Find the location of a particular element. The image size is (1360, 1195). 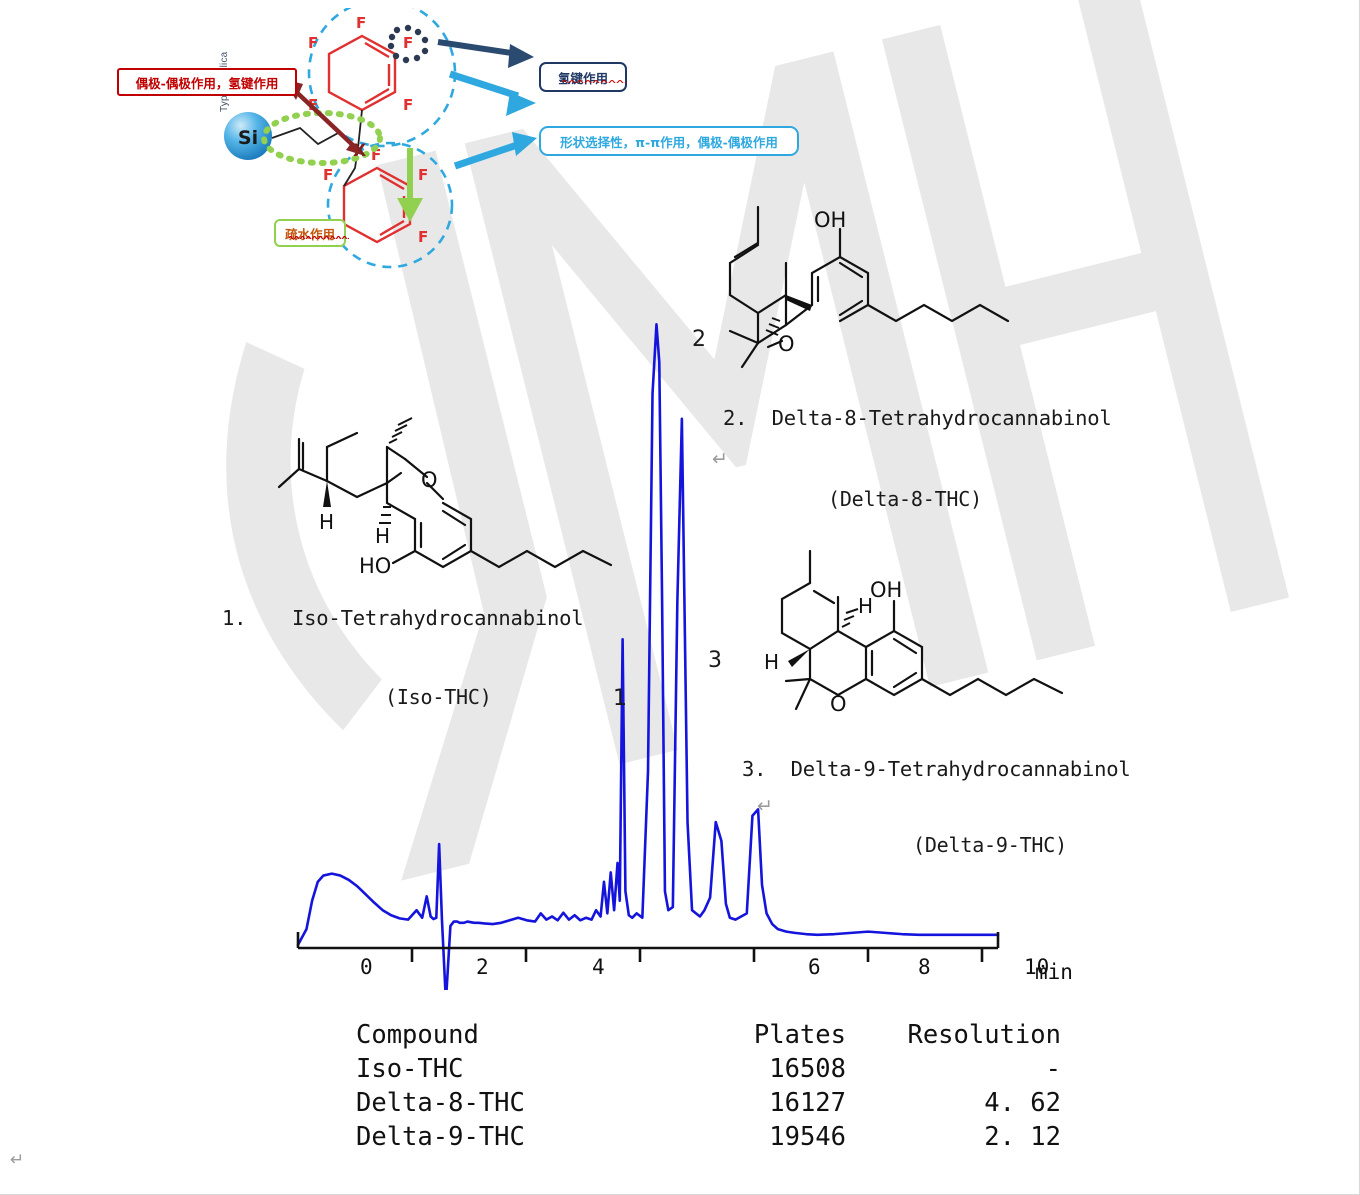

dipole-dipole-hbond-box: 偶极-偶极作用，氢键作用 is located at coordinates (207, 82).